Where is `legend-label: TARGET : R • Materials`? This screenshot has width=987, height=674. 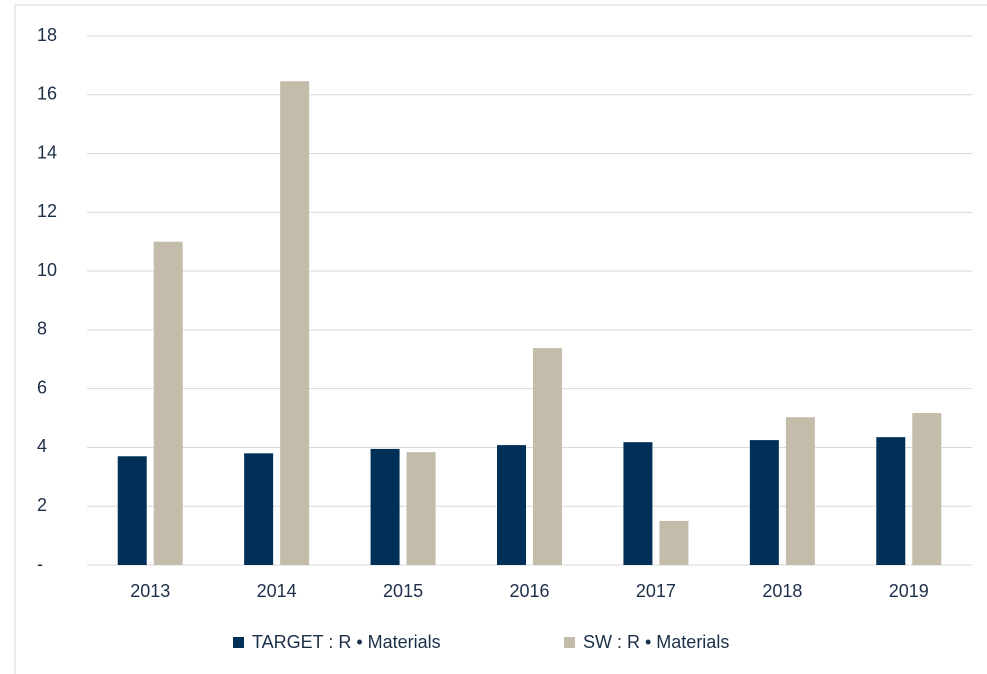 legend-label: TARGET : R • Materials is located at coordinates (346, 642).